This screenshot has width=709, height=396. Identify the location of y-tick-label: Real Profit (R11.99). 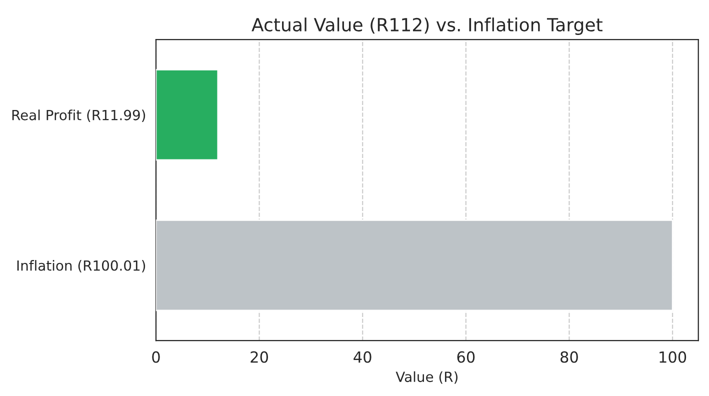
(79, 116).